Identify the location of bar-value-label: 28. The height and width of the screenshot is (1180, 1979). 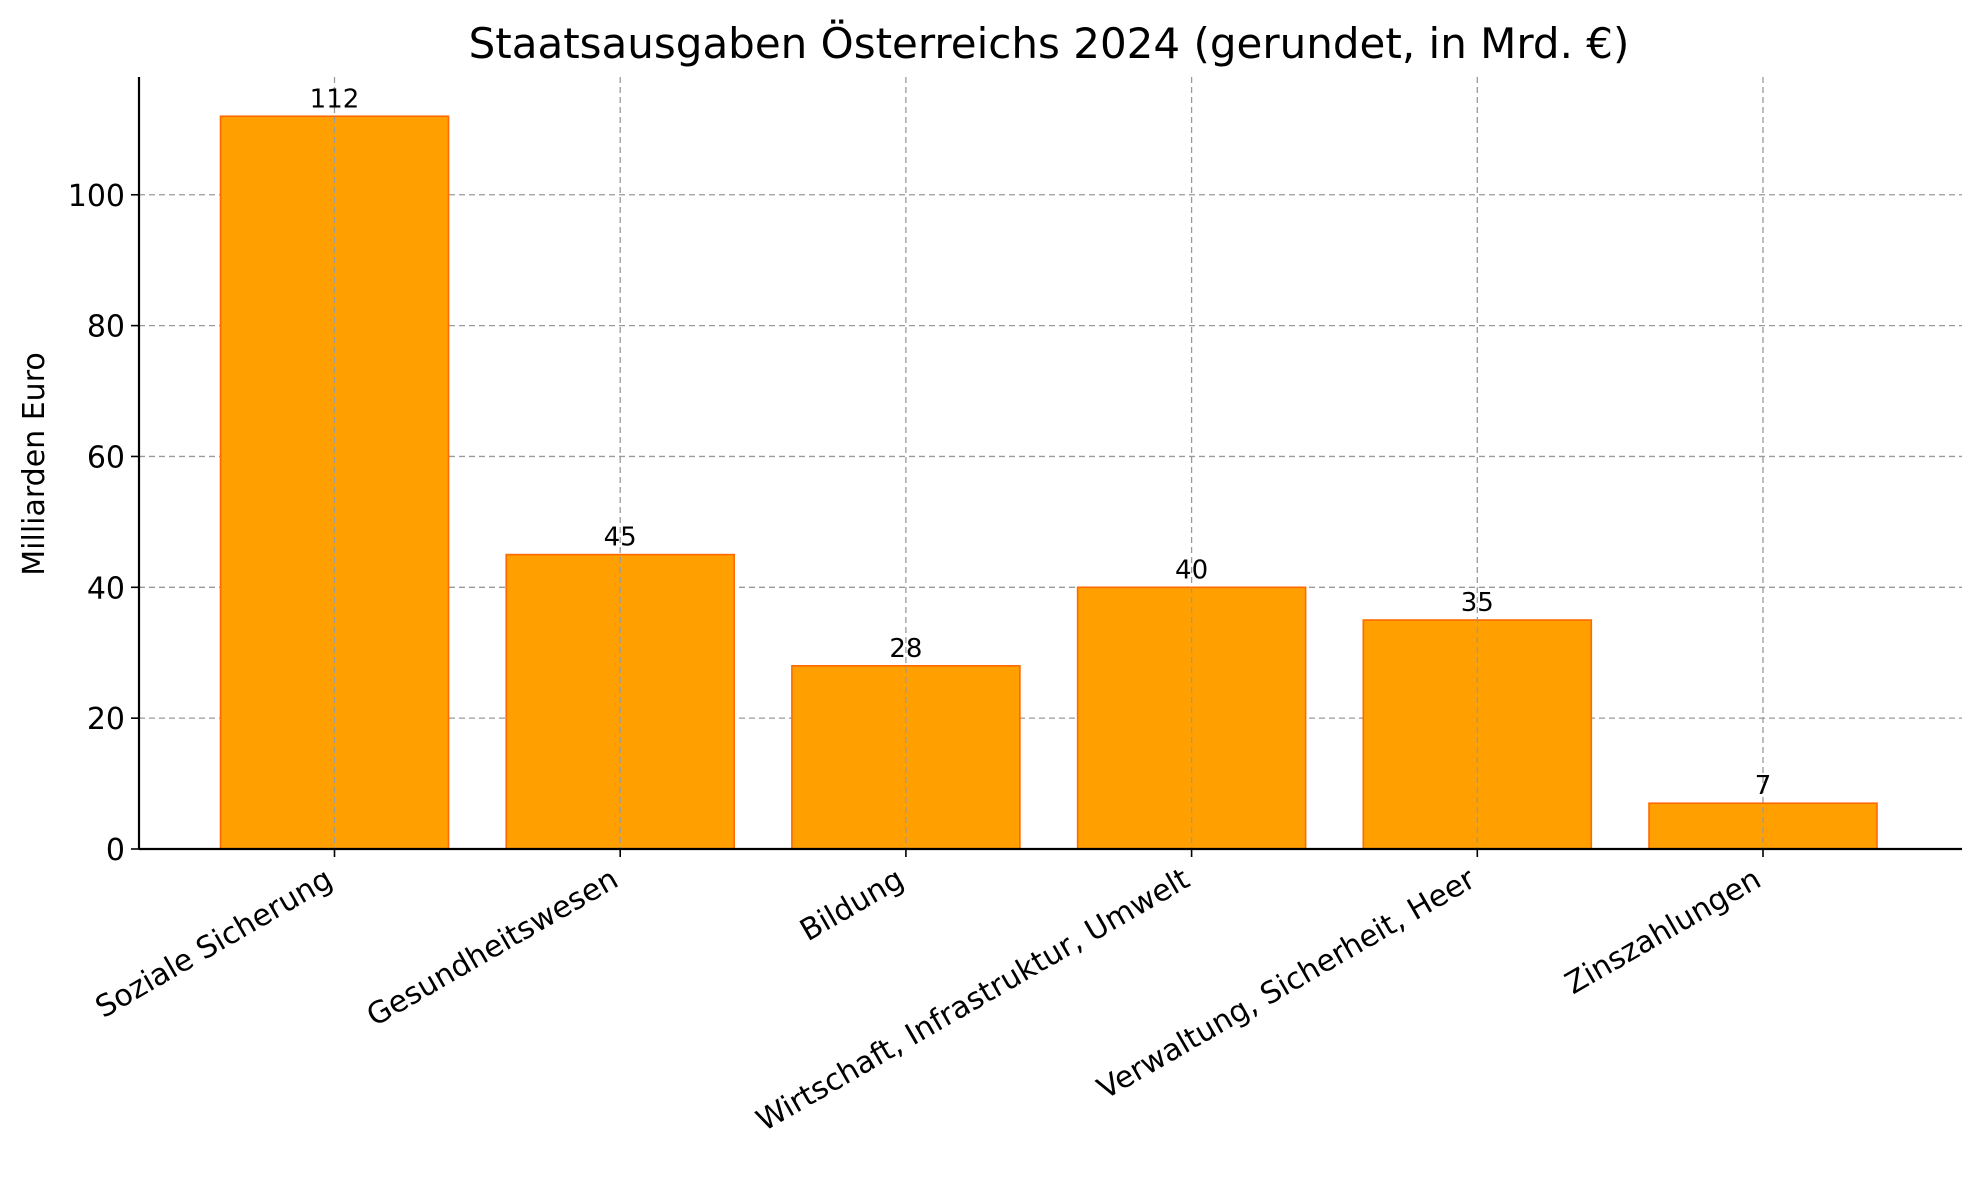
(905, 649).